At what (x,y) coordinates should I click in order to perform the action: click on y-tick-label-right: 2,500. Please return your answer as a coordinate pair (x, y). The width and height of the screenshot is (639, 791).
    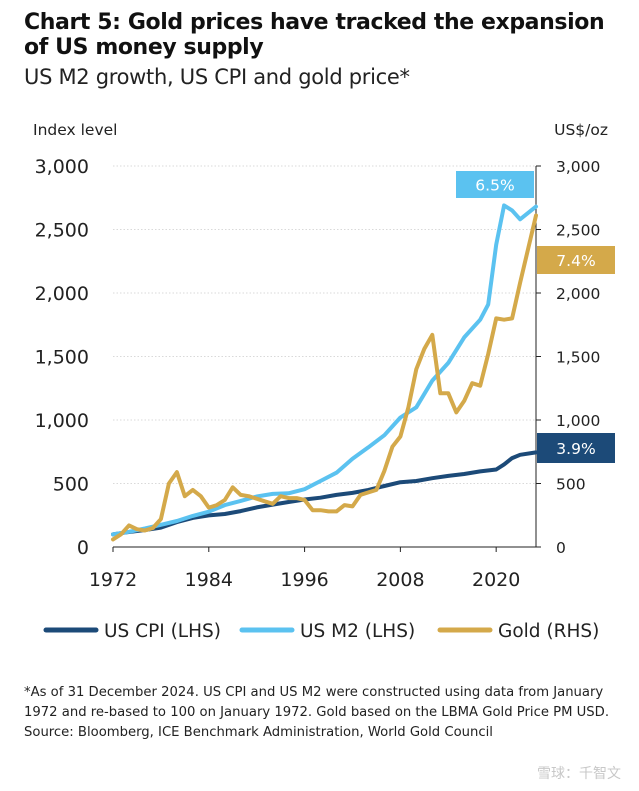
    Looking at the image, I should click on (578, 231).